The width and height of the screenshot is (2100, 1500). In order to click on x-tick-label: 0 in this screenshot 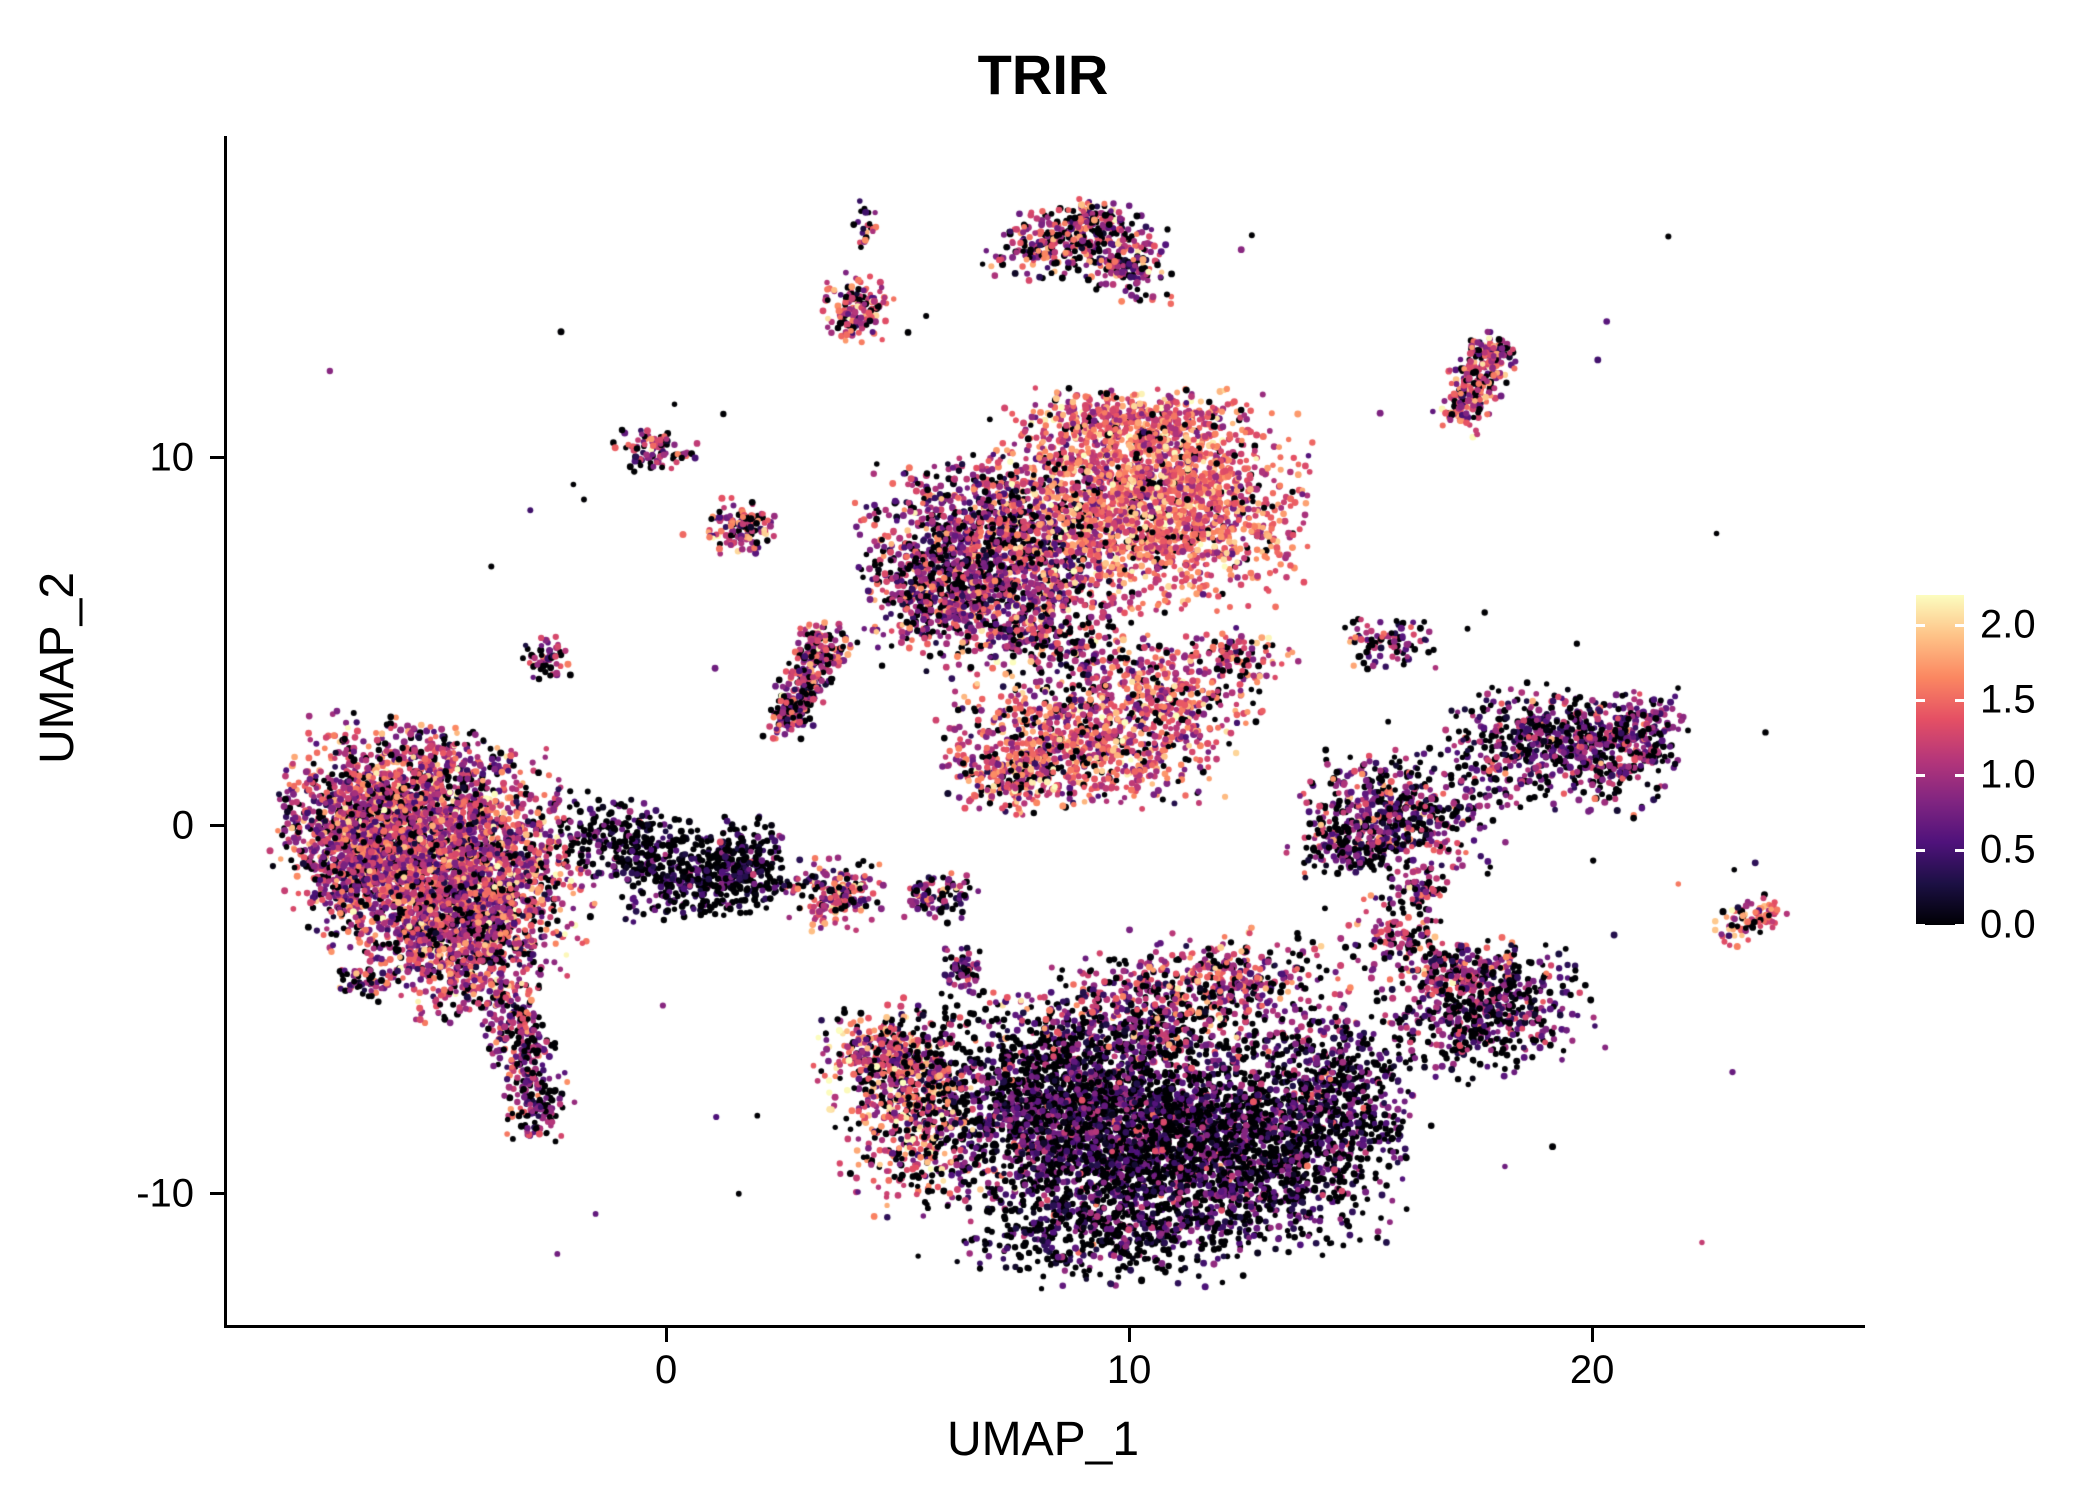, I will do `click(666, 1370)`.